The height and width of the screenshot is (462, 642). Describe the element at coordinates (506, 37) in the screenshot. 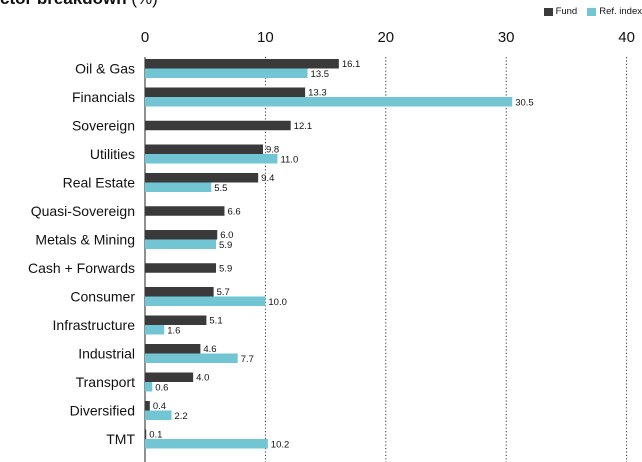

I see `x-tick-label-30: 30` at that location.